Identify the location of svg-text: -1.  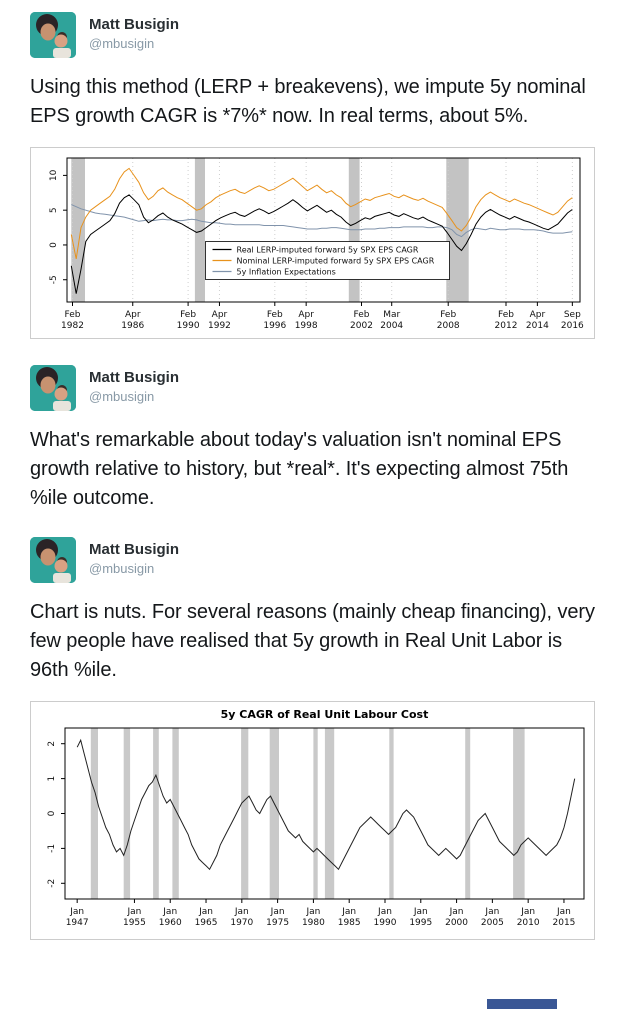
(52, 848).